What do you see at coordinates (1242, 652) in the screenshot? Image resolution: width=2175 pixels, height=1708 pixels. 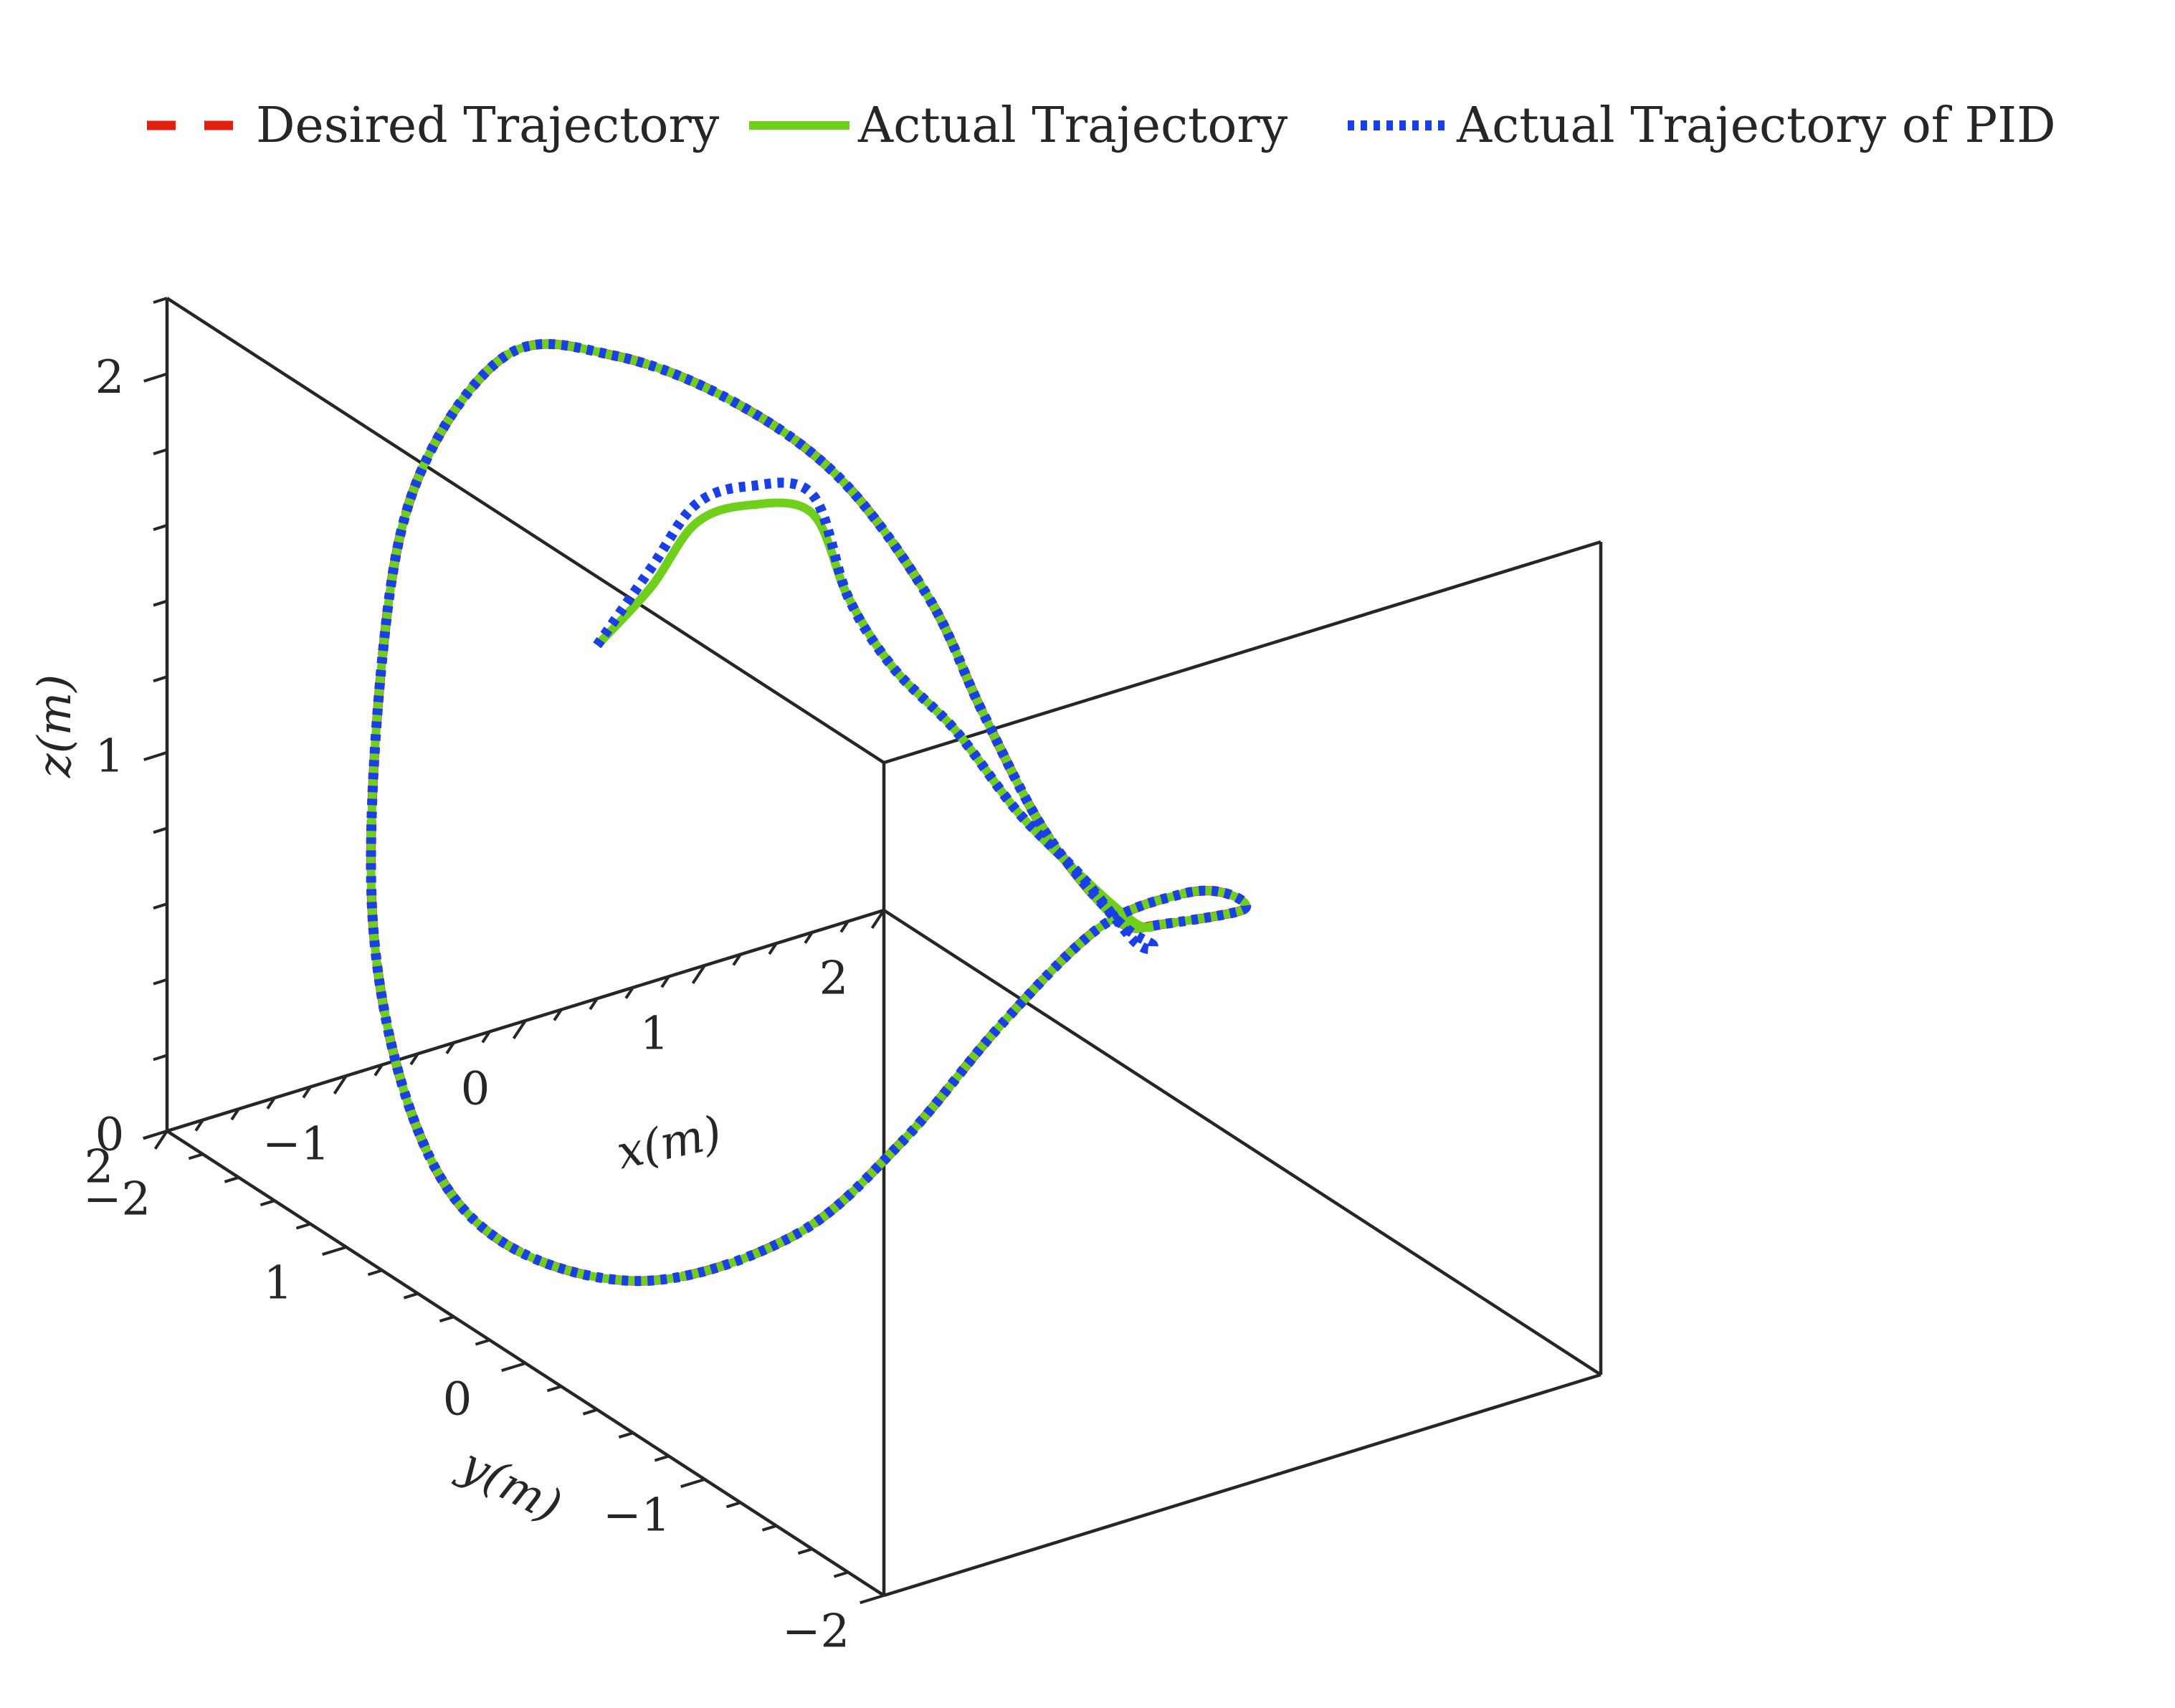 I see `back-wall-top-edge` at bounding box center [1242, 652].